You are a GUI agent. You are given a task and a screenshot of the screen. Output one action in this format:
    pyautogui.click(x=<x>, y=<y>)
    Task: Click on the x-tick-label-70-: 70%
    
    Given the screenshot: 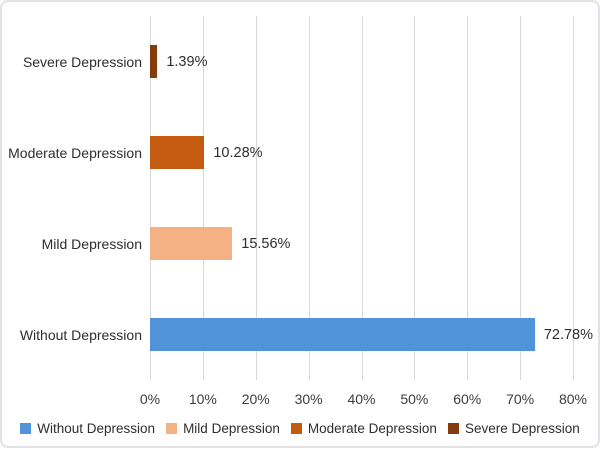 What is the action you would take?
    pyautogui.click(x=520, y=399)
    